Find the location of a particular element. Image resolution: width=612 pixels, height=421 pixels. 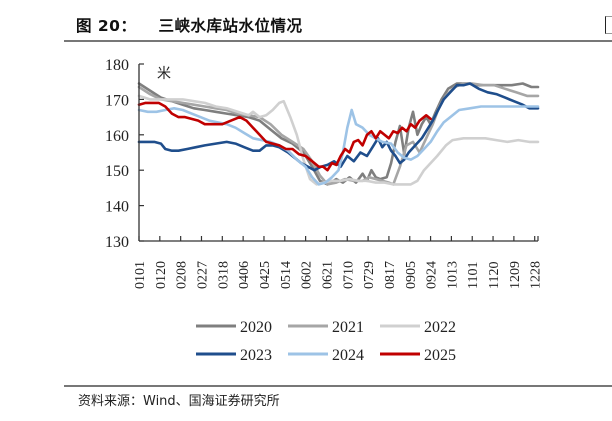

x-tick-label: 0406 is located at coordinates (244, 275).